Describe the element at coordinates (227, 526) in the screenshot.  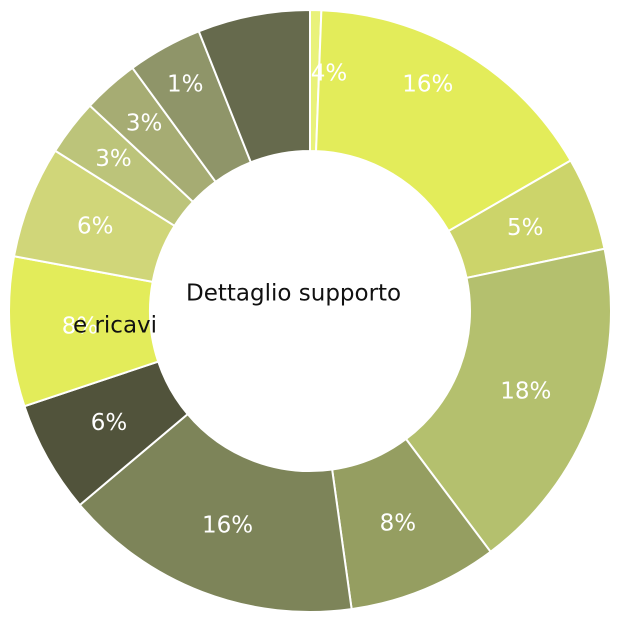
I see `slice-label-6: 16%` at that location.